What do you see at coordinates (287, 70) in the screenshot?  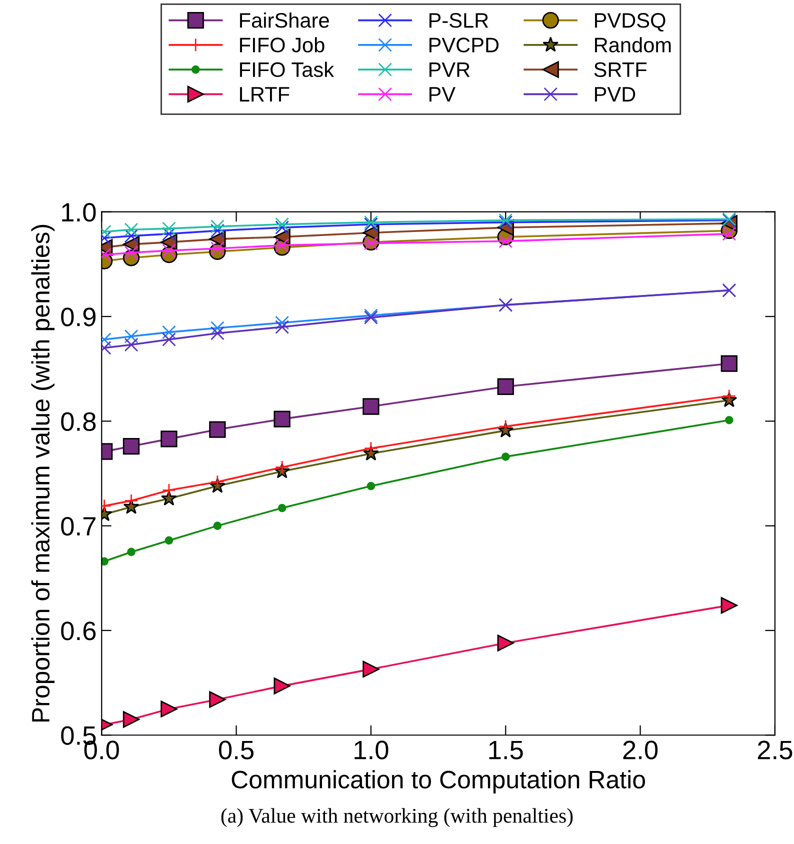 I see `legend-label: FIFO Task` at bounding box center [287, 70].